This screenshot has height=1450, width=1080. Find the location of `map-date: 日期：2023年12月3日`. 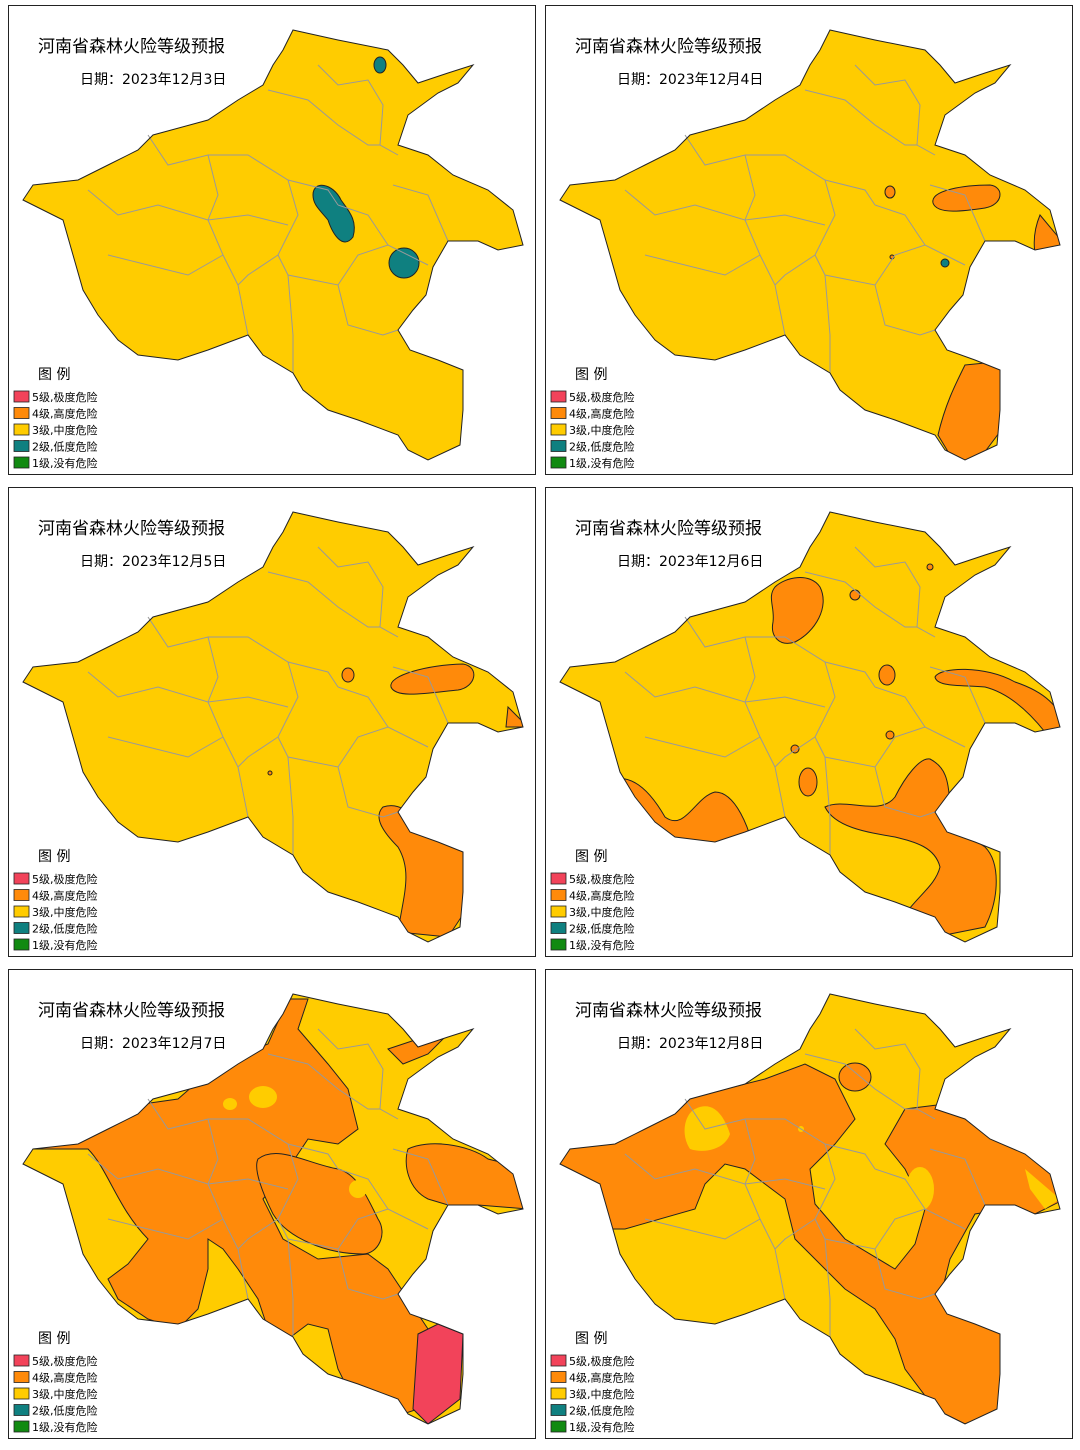

map-date: 日期：2023年12月3日 is located at coordinates (153, 80).